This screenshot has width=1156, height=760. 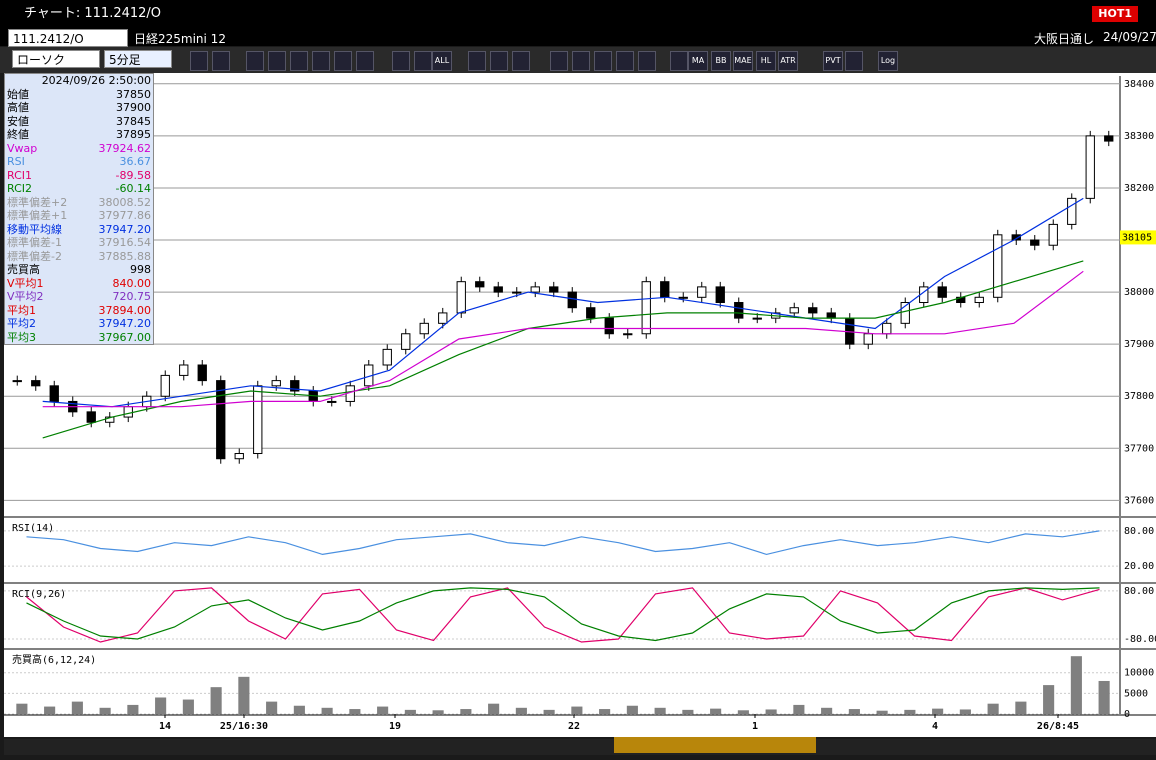 I want to click on info-row: V平均1 840.00, so click(x=79, y=284).